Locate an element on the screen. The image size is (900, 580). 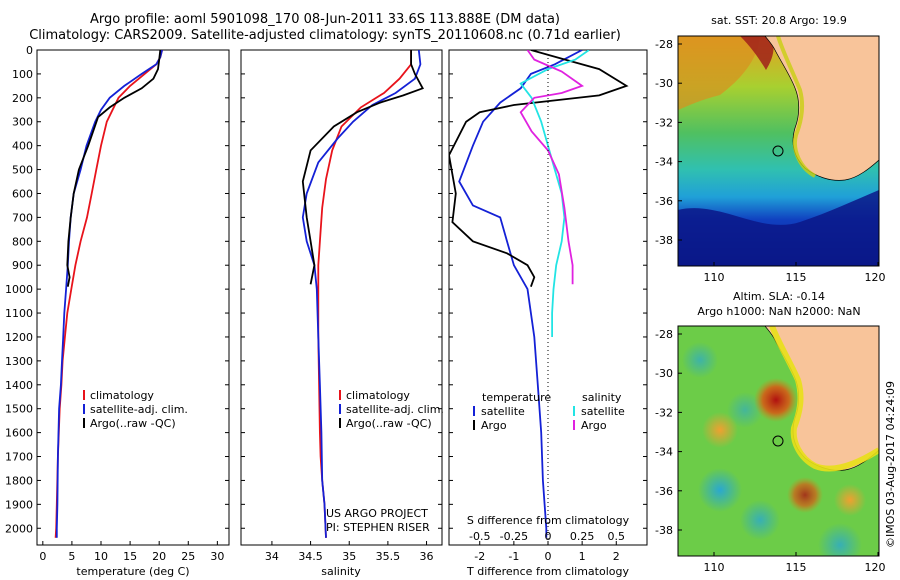
sla-map is located at coordinates (778, 441).